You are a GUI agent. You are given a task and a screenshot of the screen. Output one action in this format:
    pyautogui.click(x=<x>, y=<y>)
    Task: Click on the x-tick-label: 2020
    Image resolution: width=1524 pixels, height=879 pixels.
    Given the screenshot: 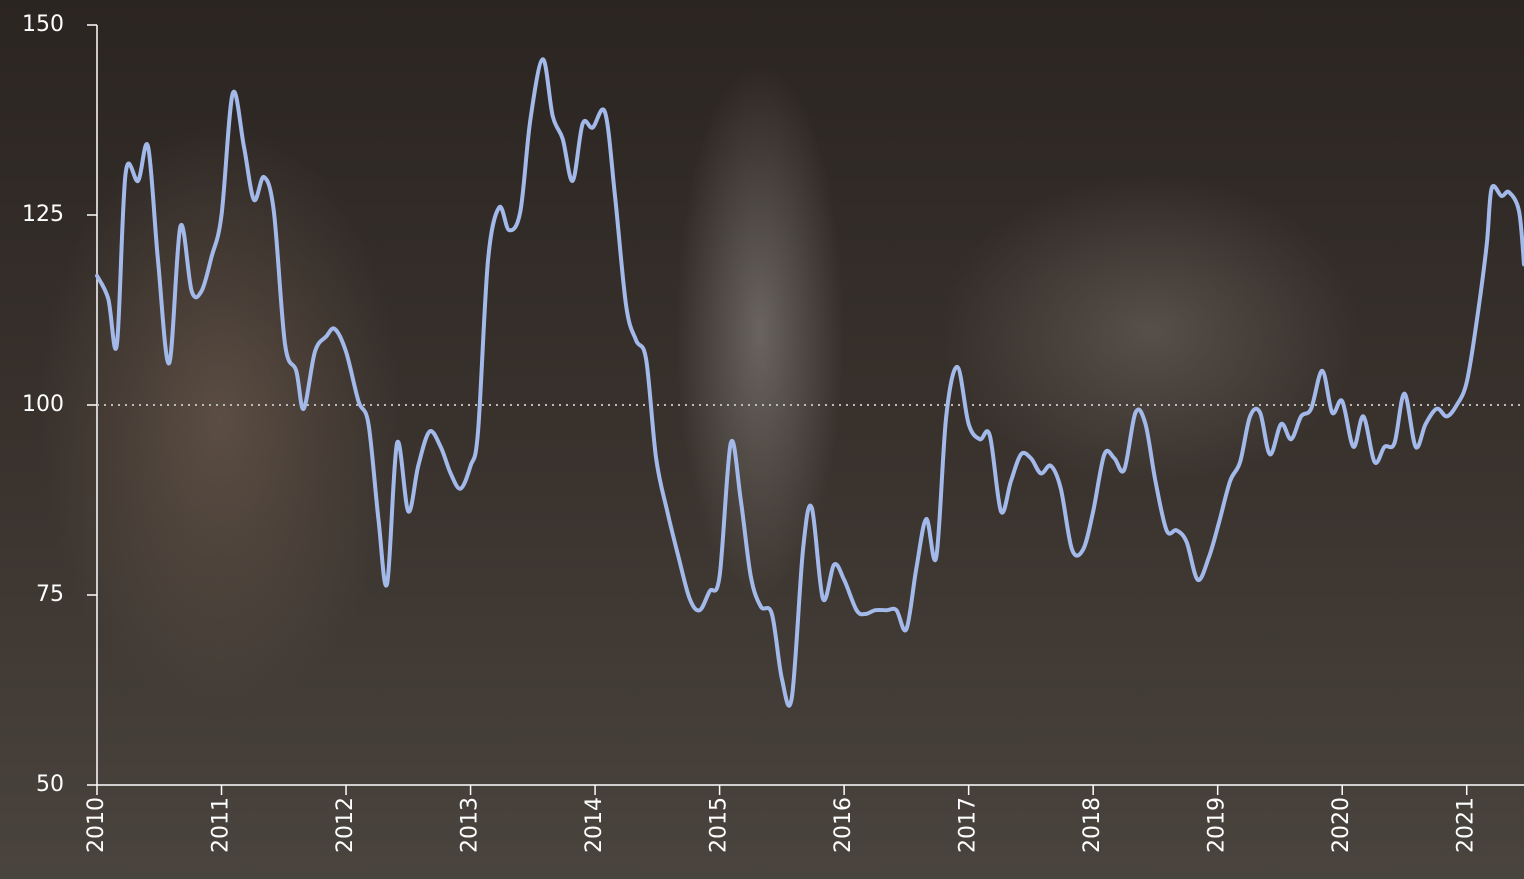 What is the action you would take?
    pyautogui.click(x=1341, y=825)
    